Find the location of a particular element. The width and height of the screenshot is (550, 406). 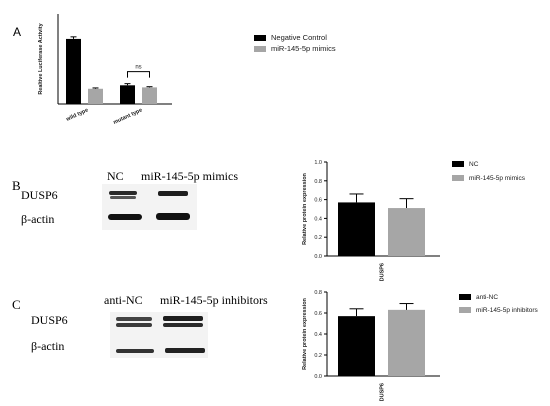

blot-b-row-label-actin: β-actin is located at coordinates (37, 219).